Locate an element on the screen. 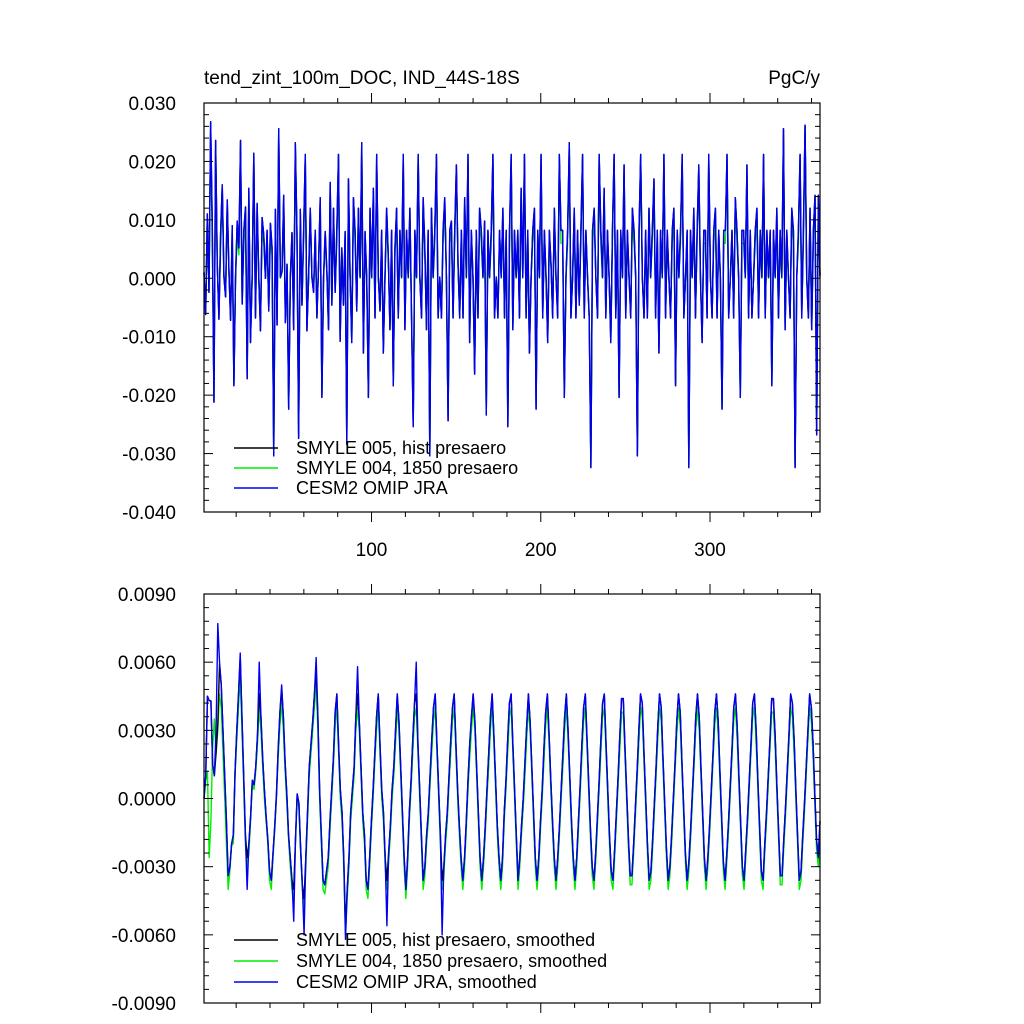 This screenshot has height=1024, width=1024. y-tick-label: 0.0000 is located at coordinates (147, 800).